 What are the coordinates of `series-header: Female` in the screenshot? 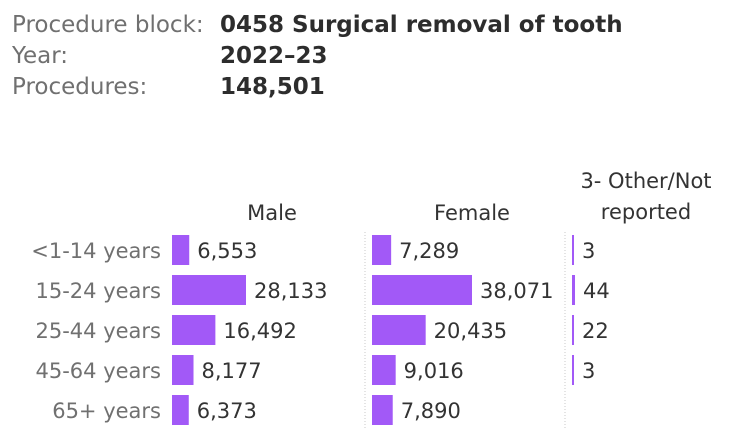 It's located at (472, 213).